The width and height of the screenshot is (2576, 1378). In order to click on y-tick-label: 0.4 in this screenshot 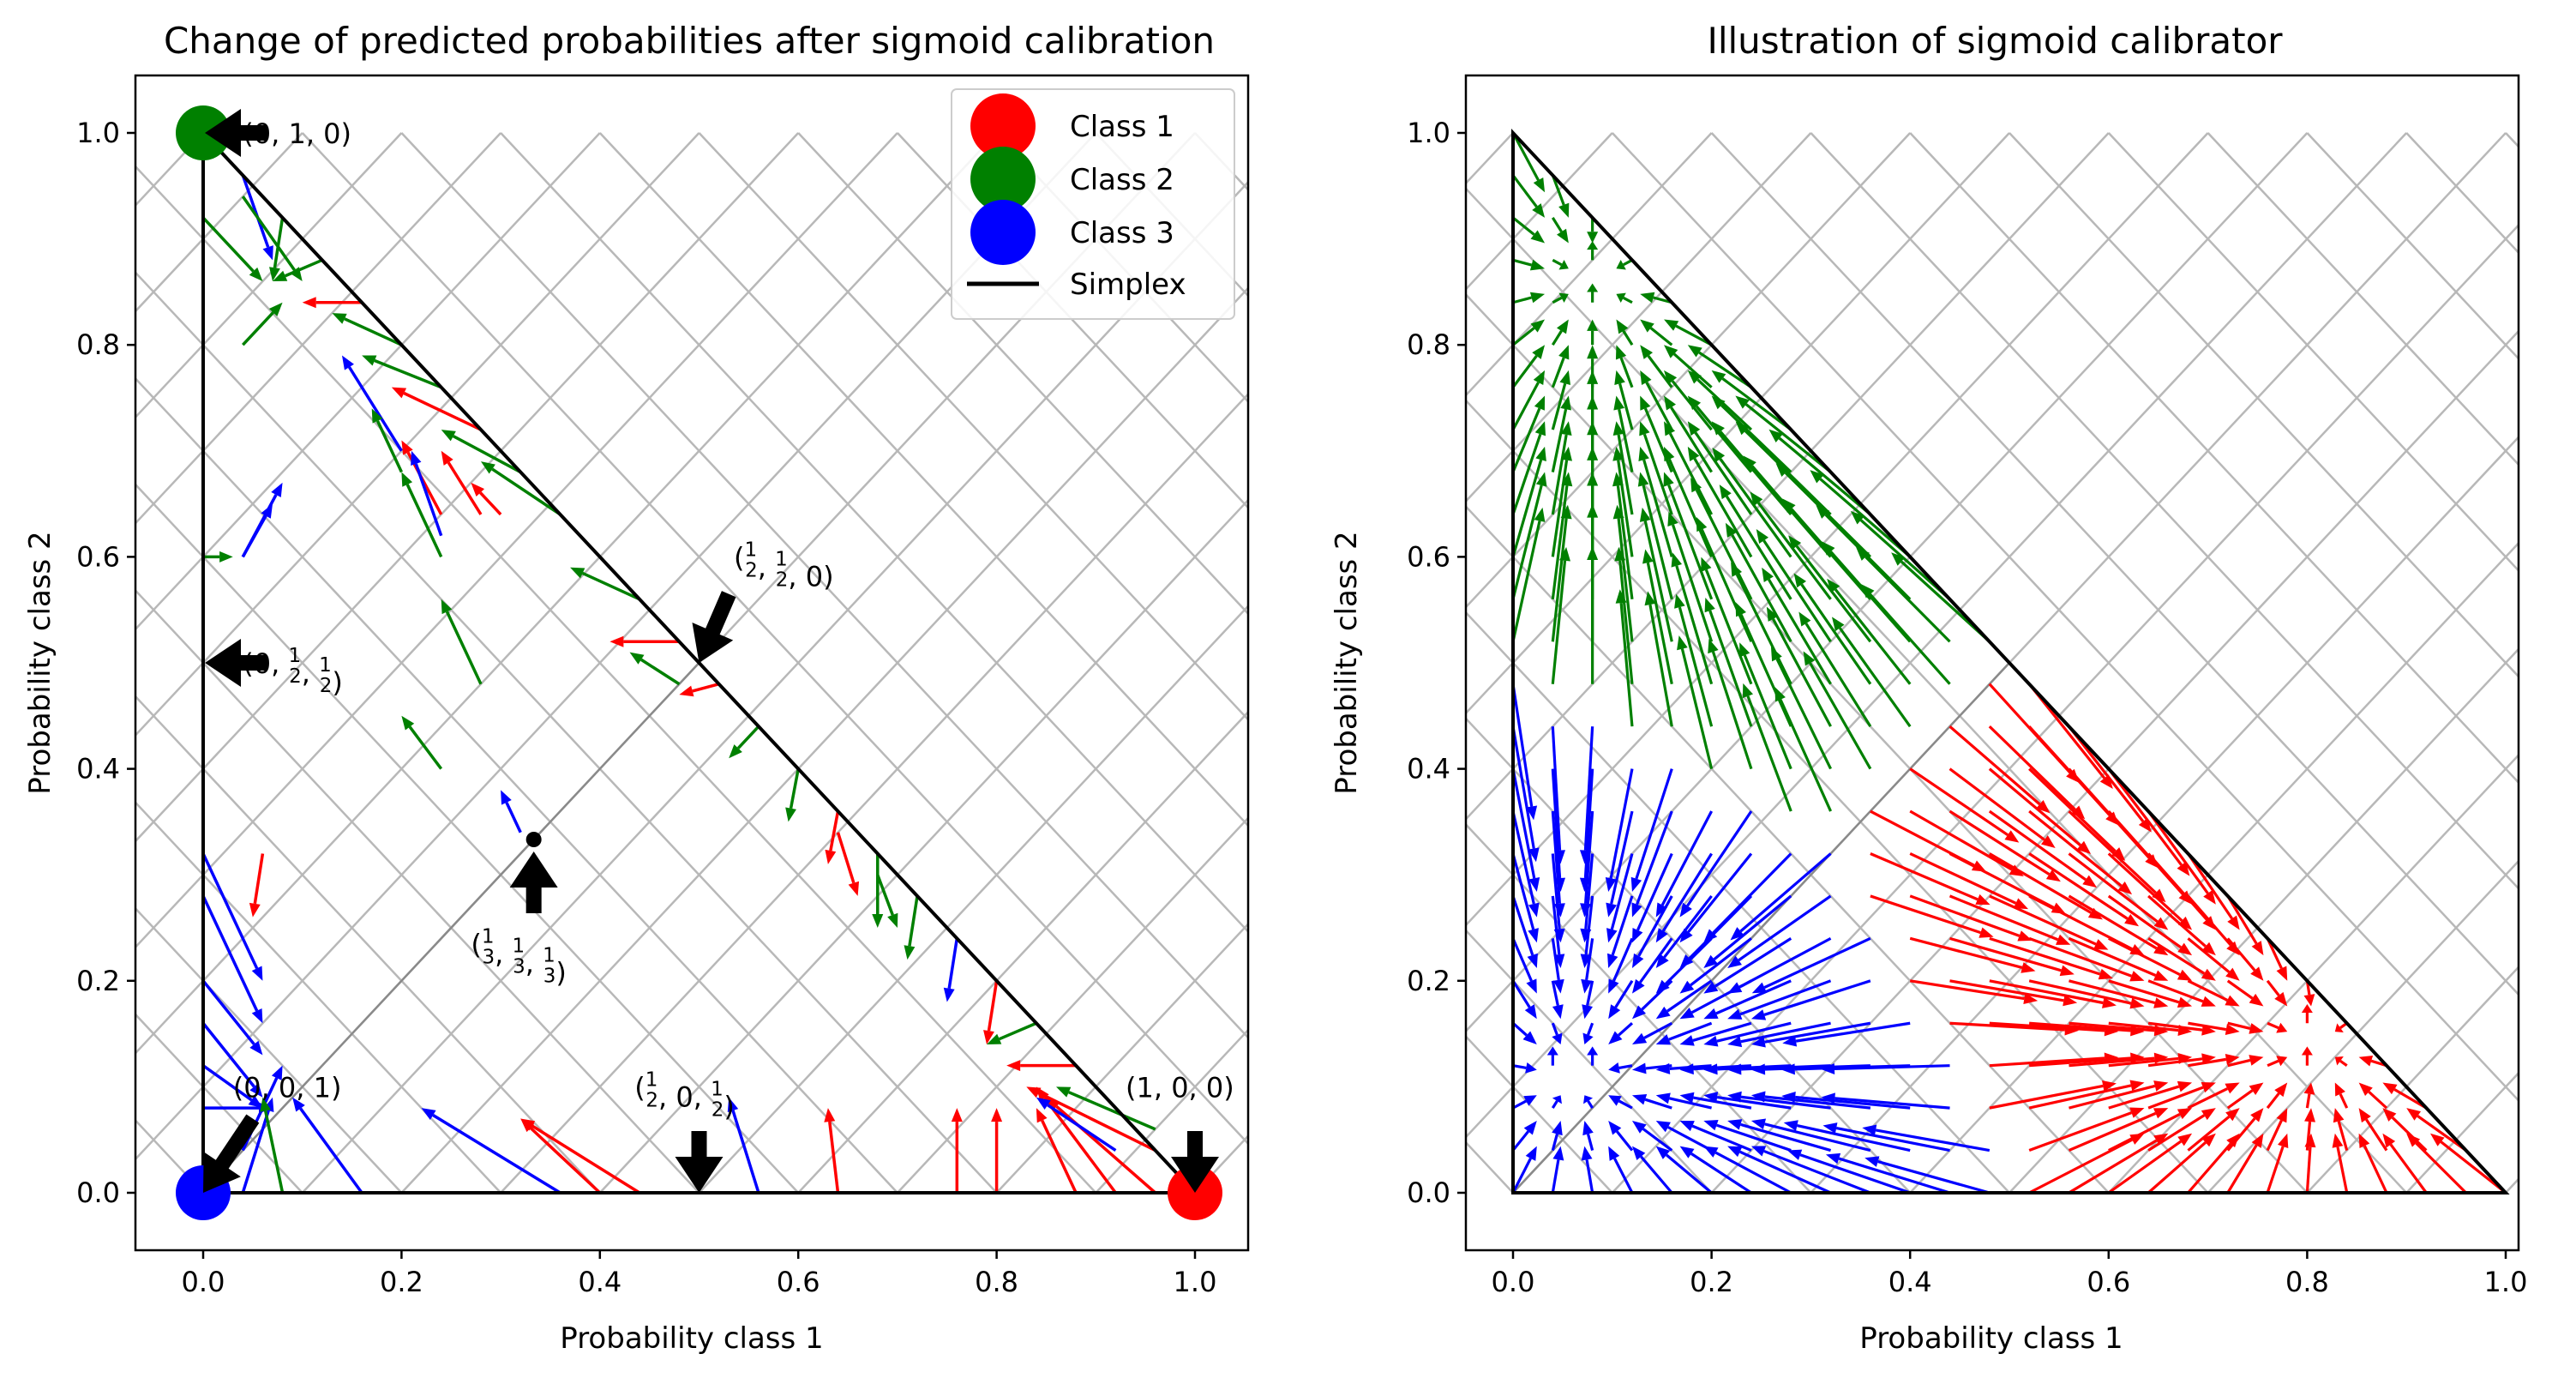, I will do `click(98, 769)`.